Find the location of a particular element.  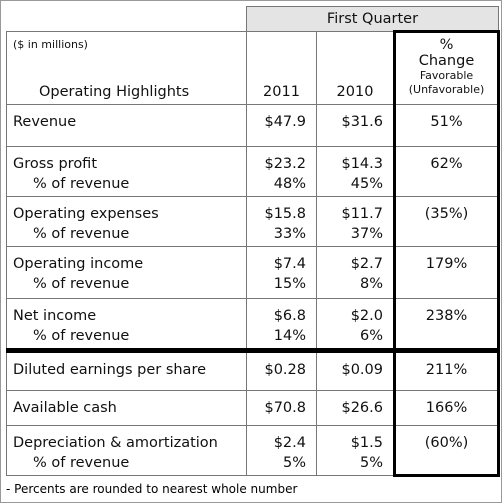

cell-line: $11.7 is located at coordinates (362, 214).